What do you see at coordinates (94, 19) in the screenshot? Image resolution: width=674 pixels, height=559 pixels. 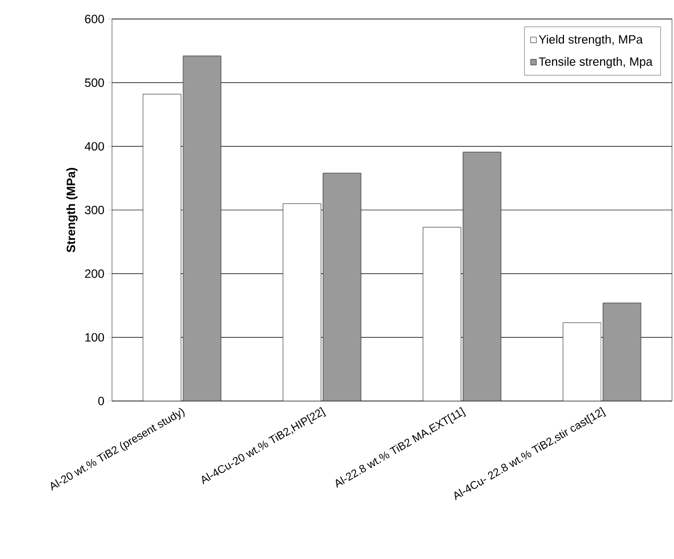 I see `y-tick-label: 600` at bounding box center [94, 19].